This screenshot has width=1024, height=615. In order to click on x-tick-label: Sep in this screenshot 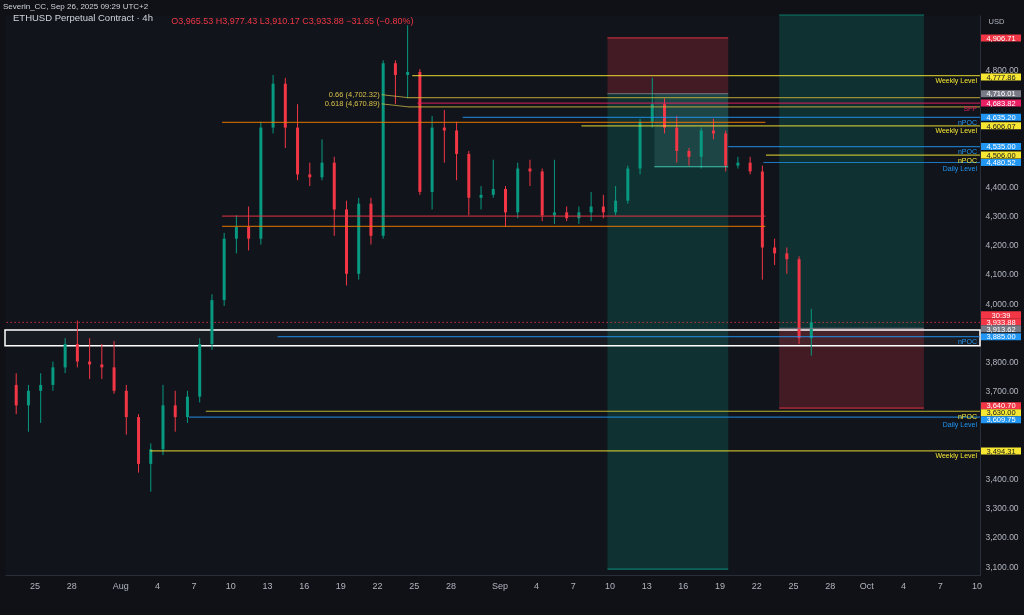, I will do `click(499, 585)`.